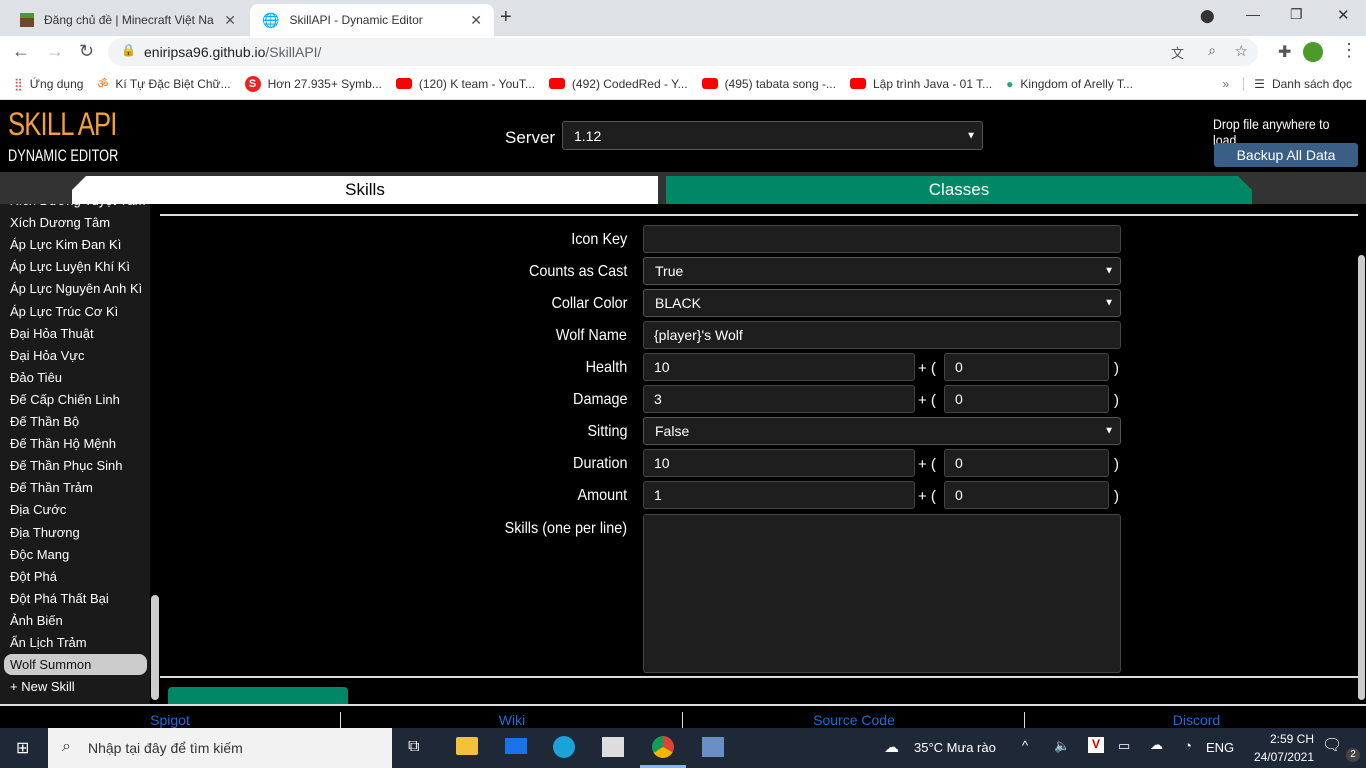 This screenshot has height=768, width=1366. Describe the element at coordinates (1283, 757) in the screenshot. I see `clock-date: 24/07/2021` at that location.